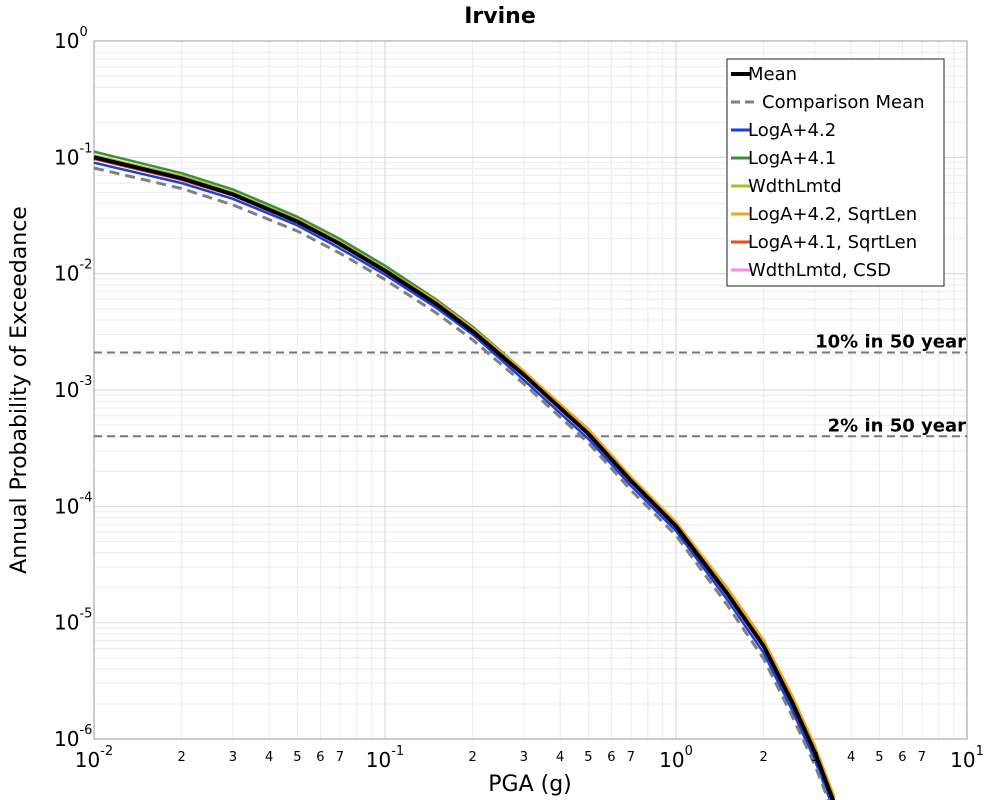 This screenshot has width=1000, height=800. I want to click on legend-box, so click(835, 172).